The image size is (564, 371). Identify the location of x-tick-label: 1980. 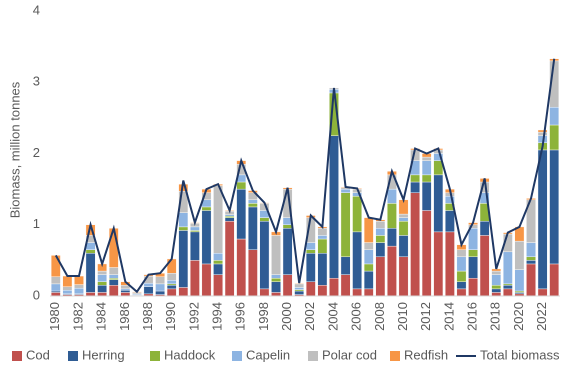
(54, 316).